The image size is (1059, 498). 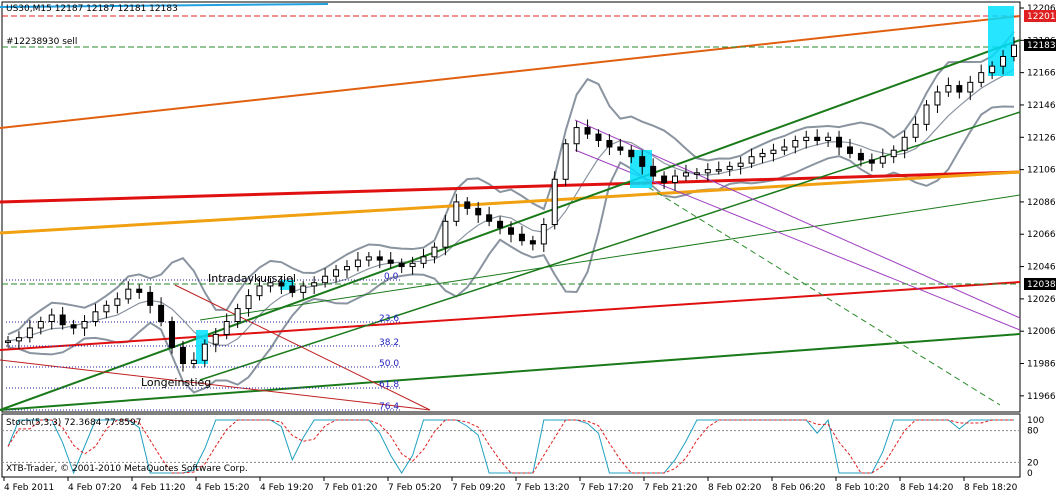 I want to click on top-blue-line, so click(x=164, y=5).